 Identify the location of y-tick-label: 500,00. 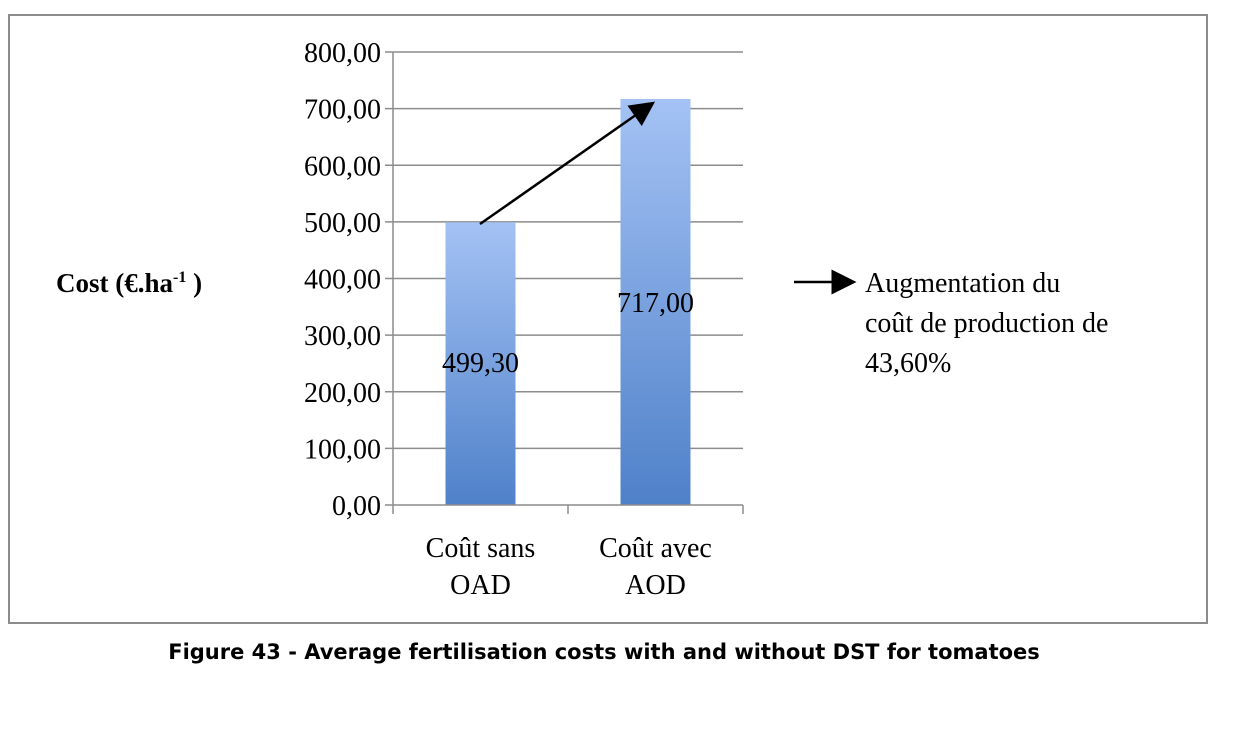
(342, 223).